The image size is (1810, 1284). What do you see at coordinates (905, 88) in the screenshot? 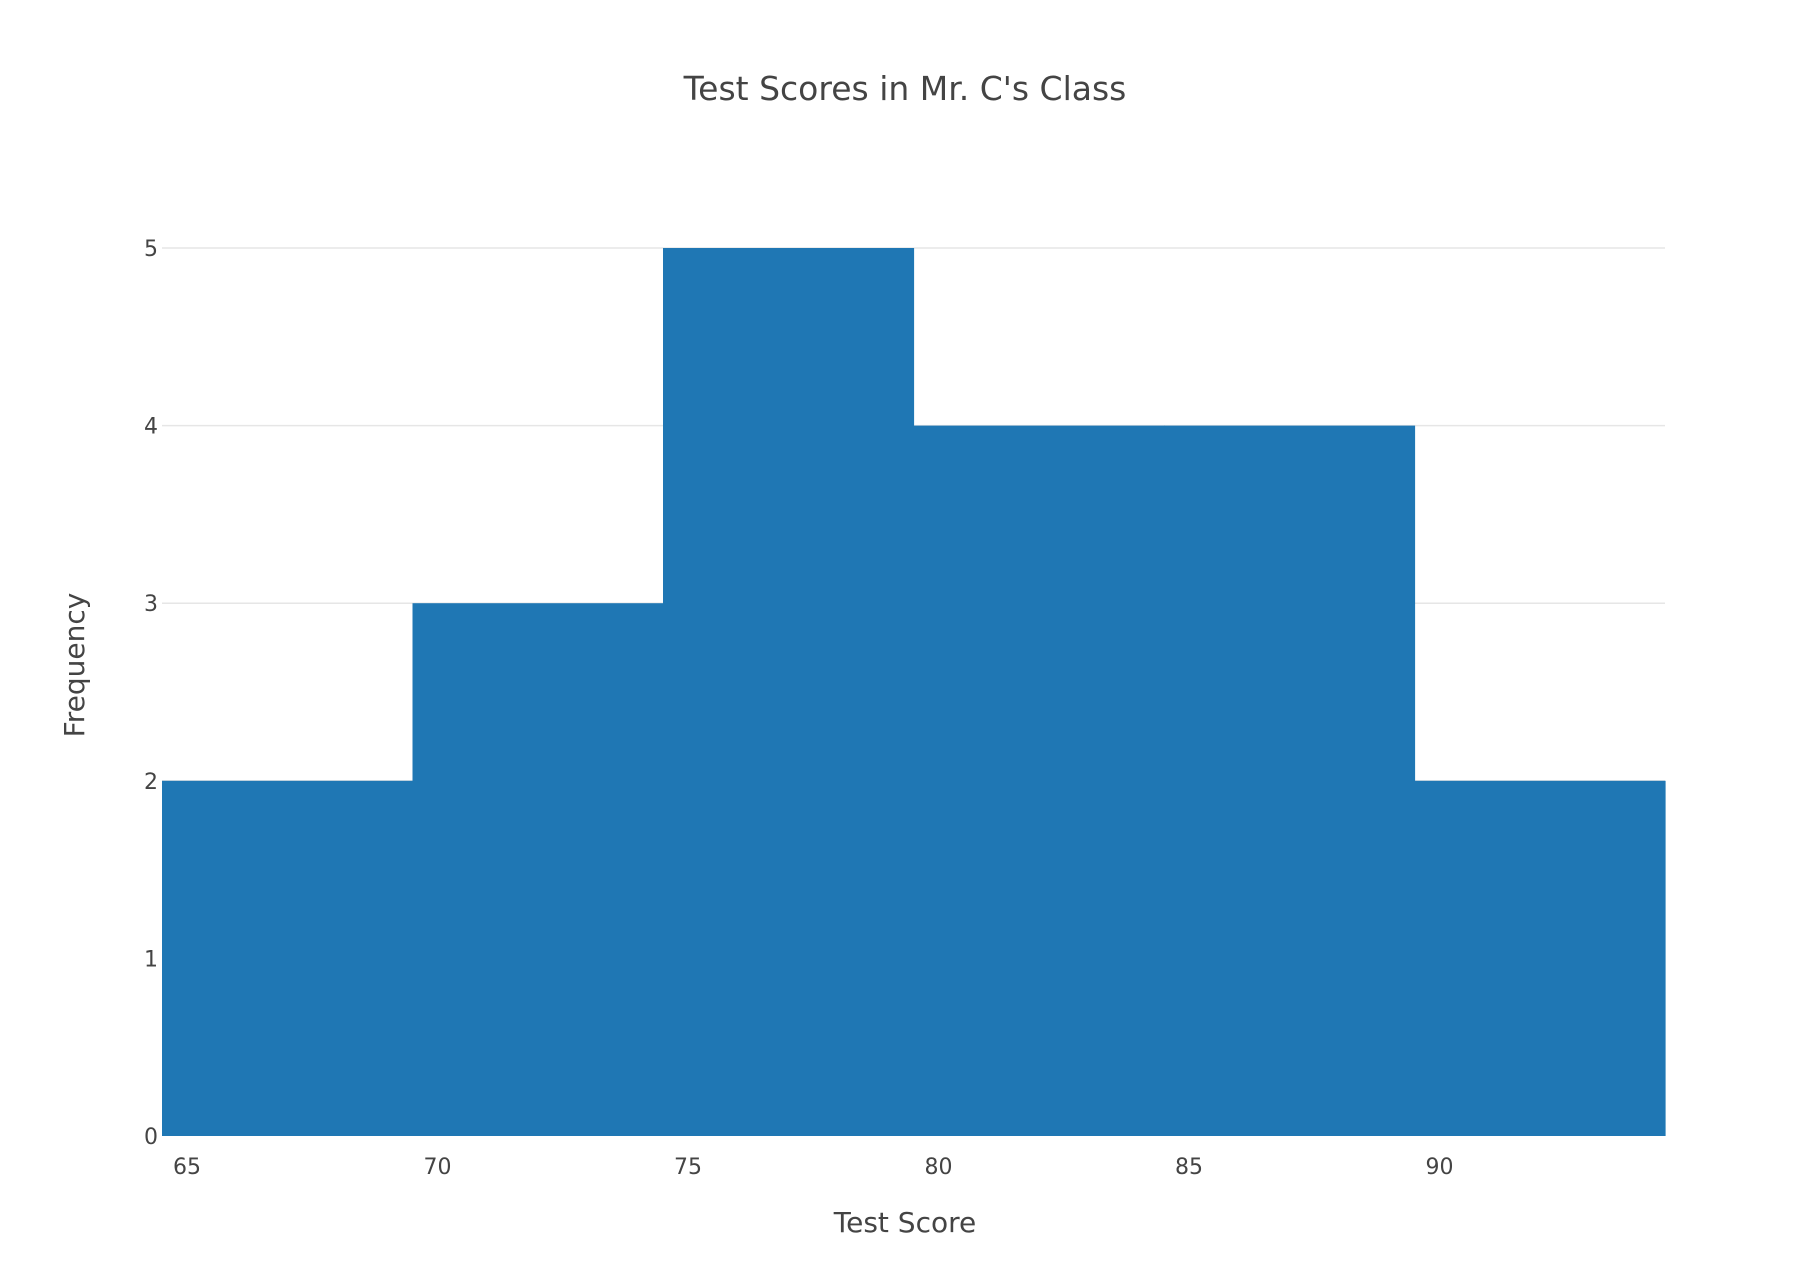
I see `chart-title: Test Scores in Mr. C's Class` at bounding box center [905, 88].